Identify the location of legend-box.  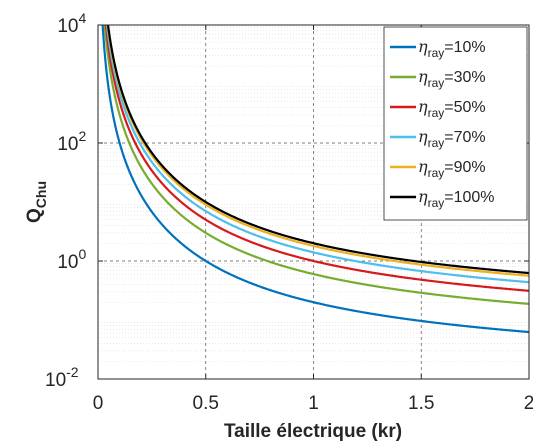
(455, 123).